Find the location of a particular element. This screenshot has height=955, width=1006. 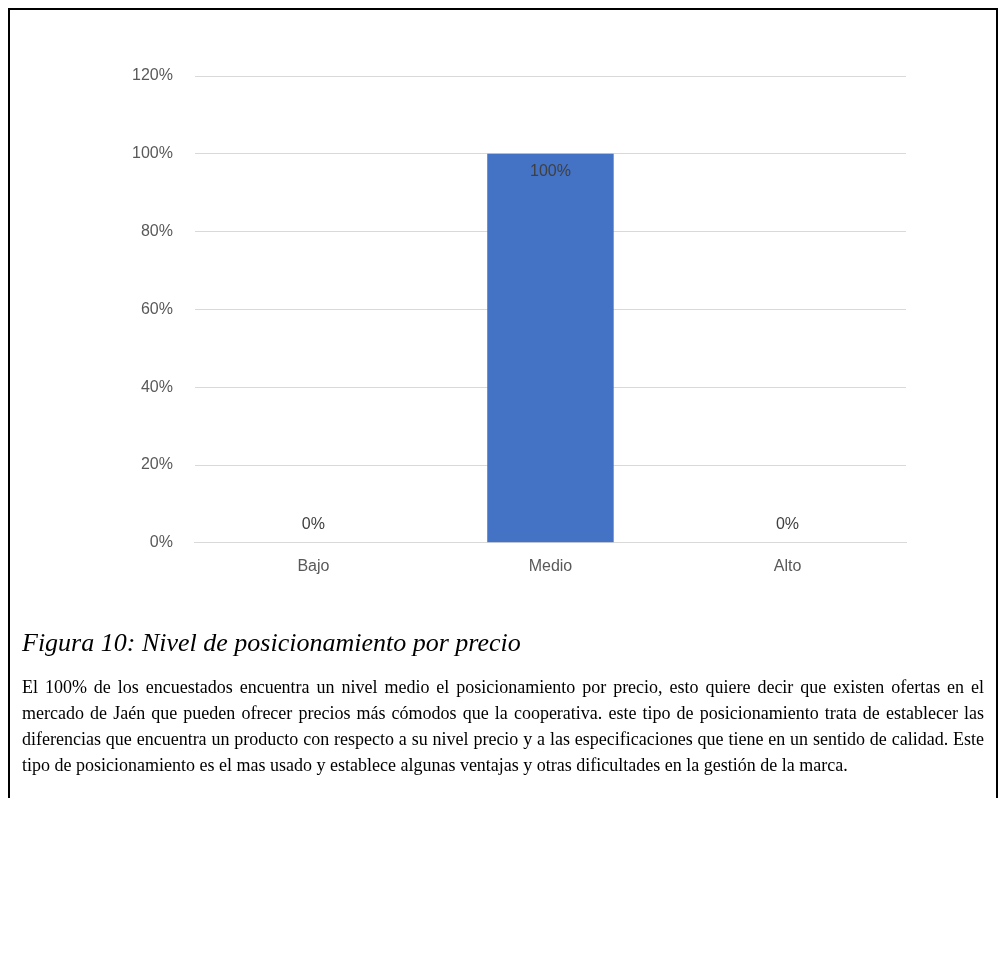

y-tick-label: 120% is located at coordinates (152, 75).